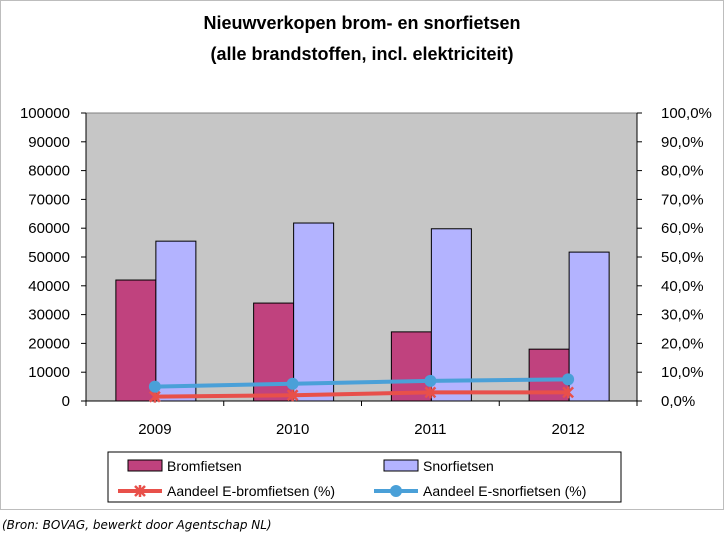 The image size is (726, 544). Describe the element at coordinates (686, 113) in the screenshot. I see `y2-tick-label: 100,0%` at that location.